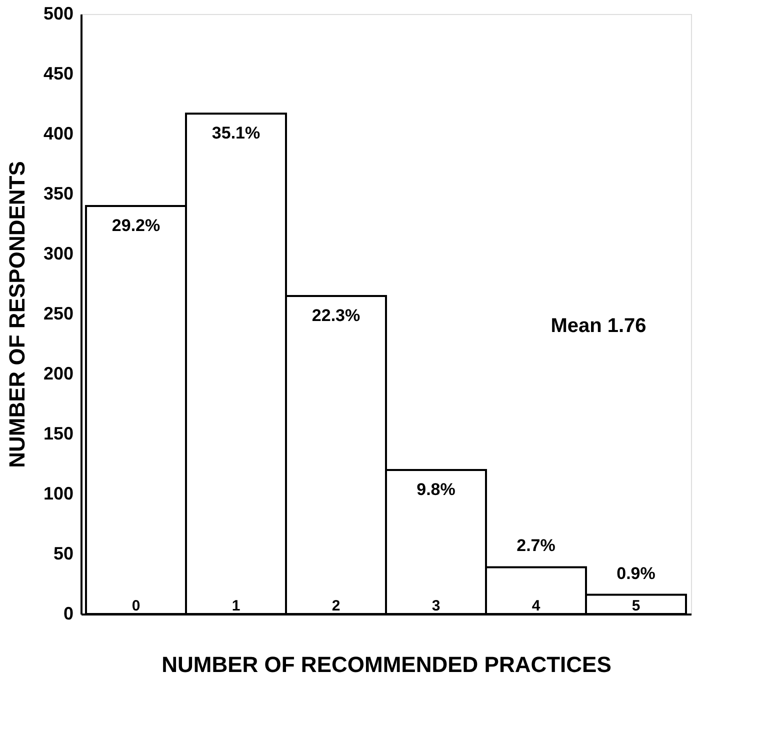 The image size is (783, 754). What do you see at coordinates (17, 314) in the screenshot?
I see `y-axis-title: NUMBER OF RESPONDENTS` at bounding box center [17, 314].